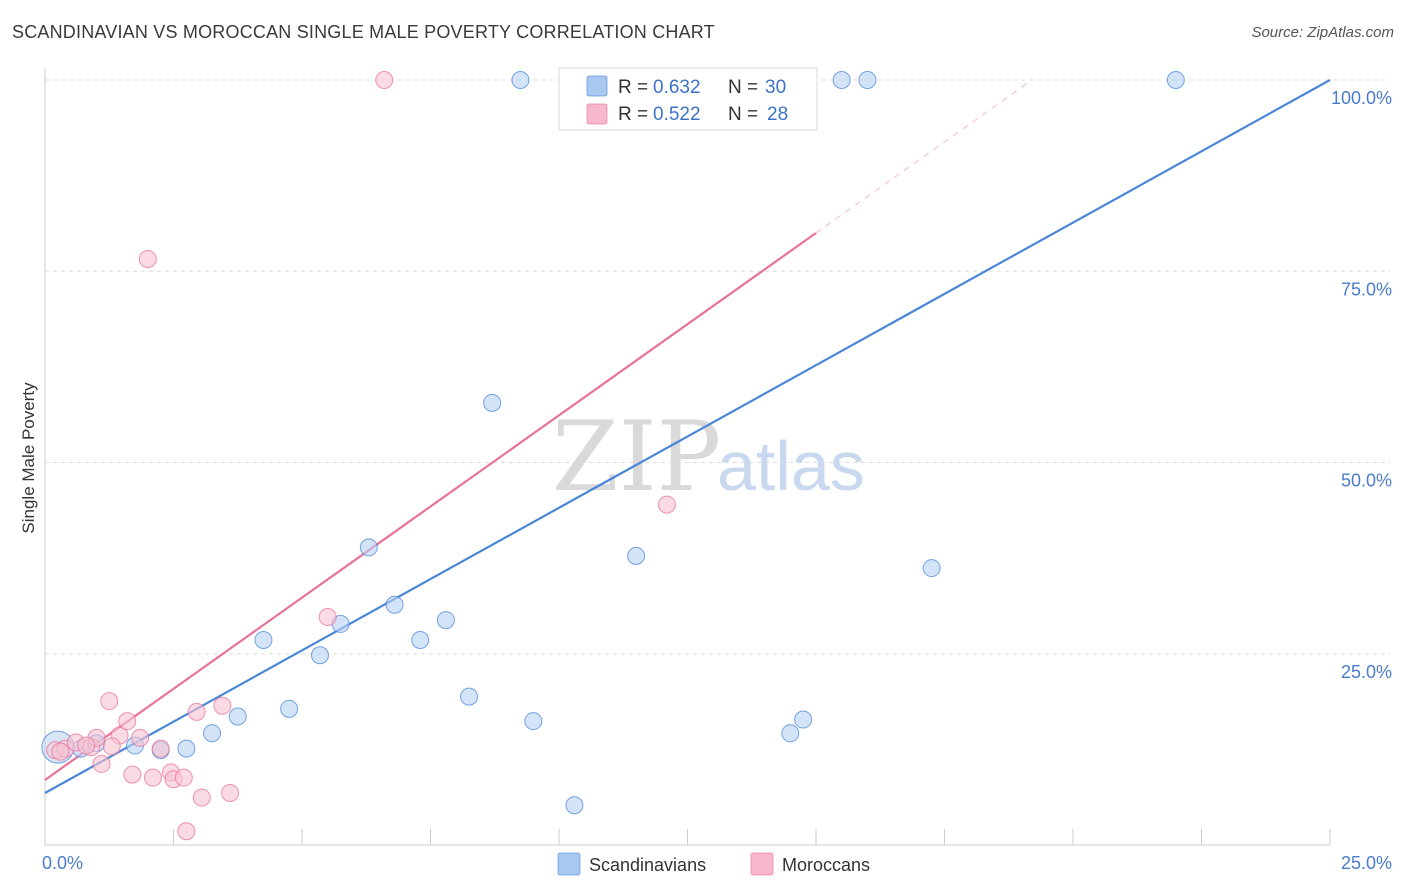 This screenshot has width=1406, height=892. What do you see at coordinates (762, 864) in the screenshot?
I see `series-swatch-moroccans` at bounding box center [762, 864].